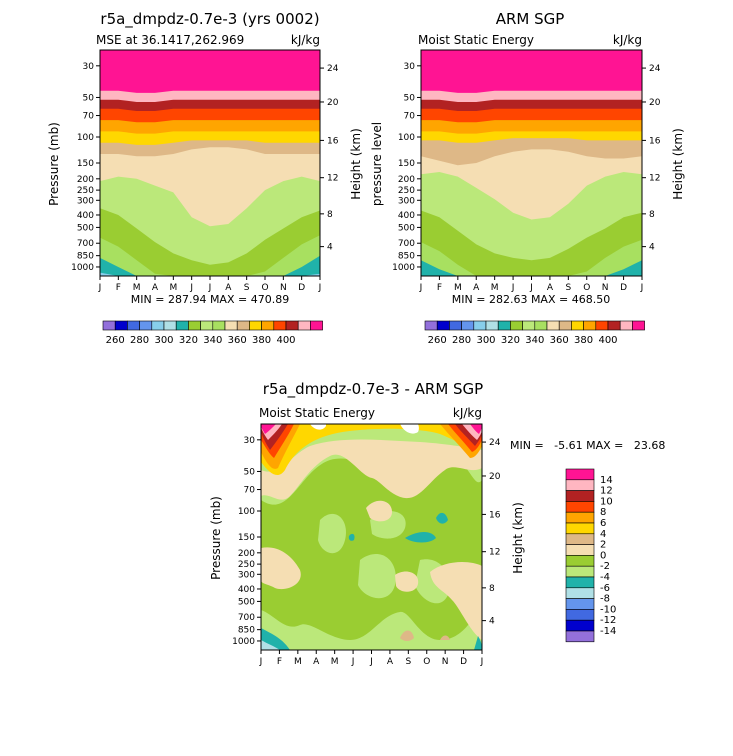  What do you see at coordinates (476, 40) in the screenshot?
I see `panel2-subtitle: Moist Static Energy` at bounding box center [476, 40].